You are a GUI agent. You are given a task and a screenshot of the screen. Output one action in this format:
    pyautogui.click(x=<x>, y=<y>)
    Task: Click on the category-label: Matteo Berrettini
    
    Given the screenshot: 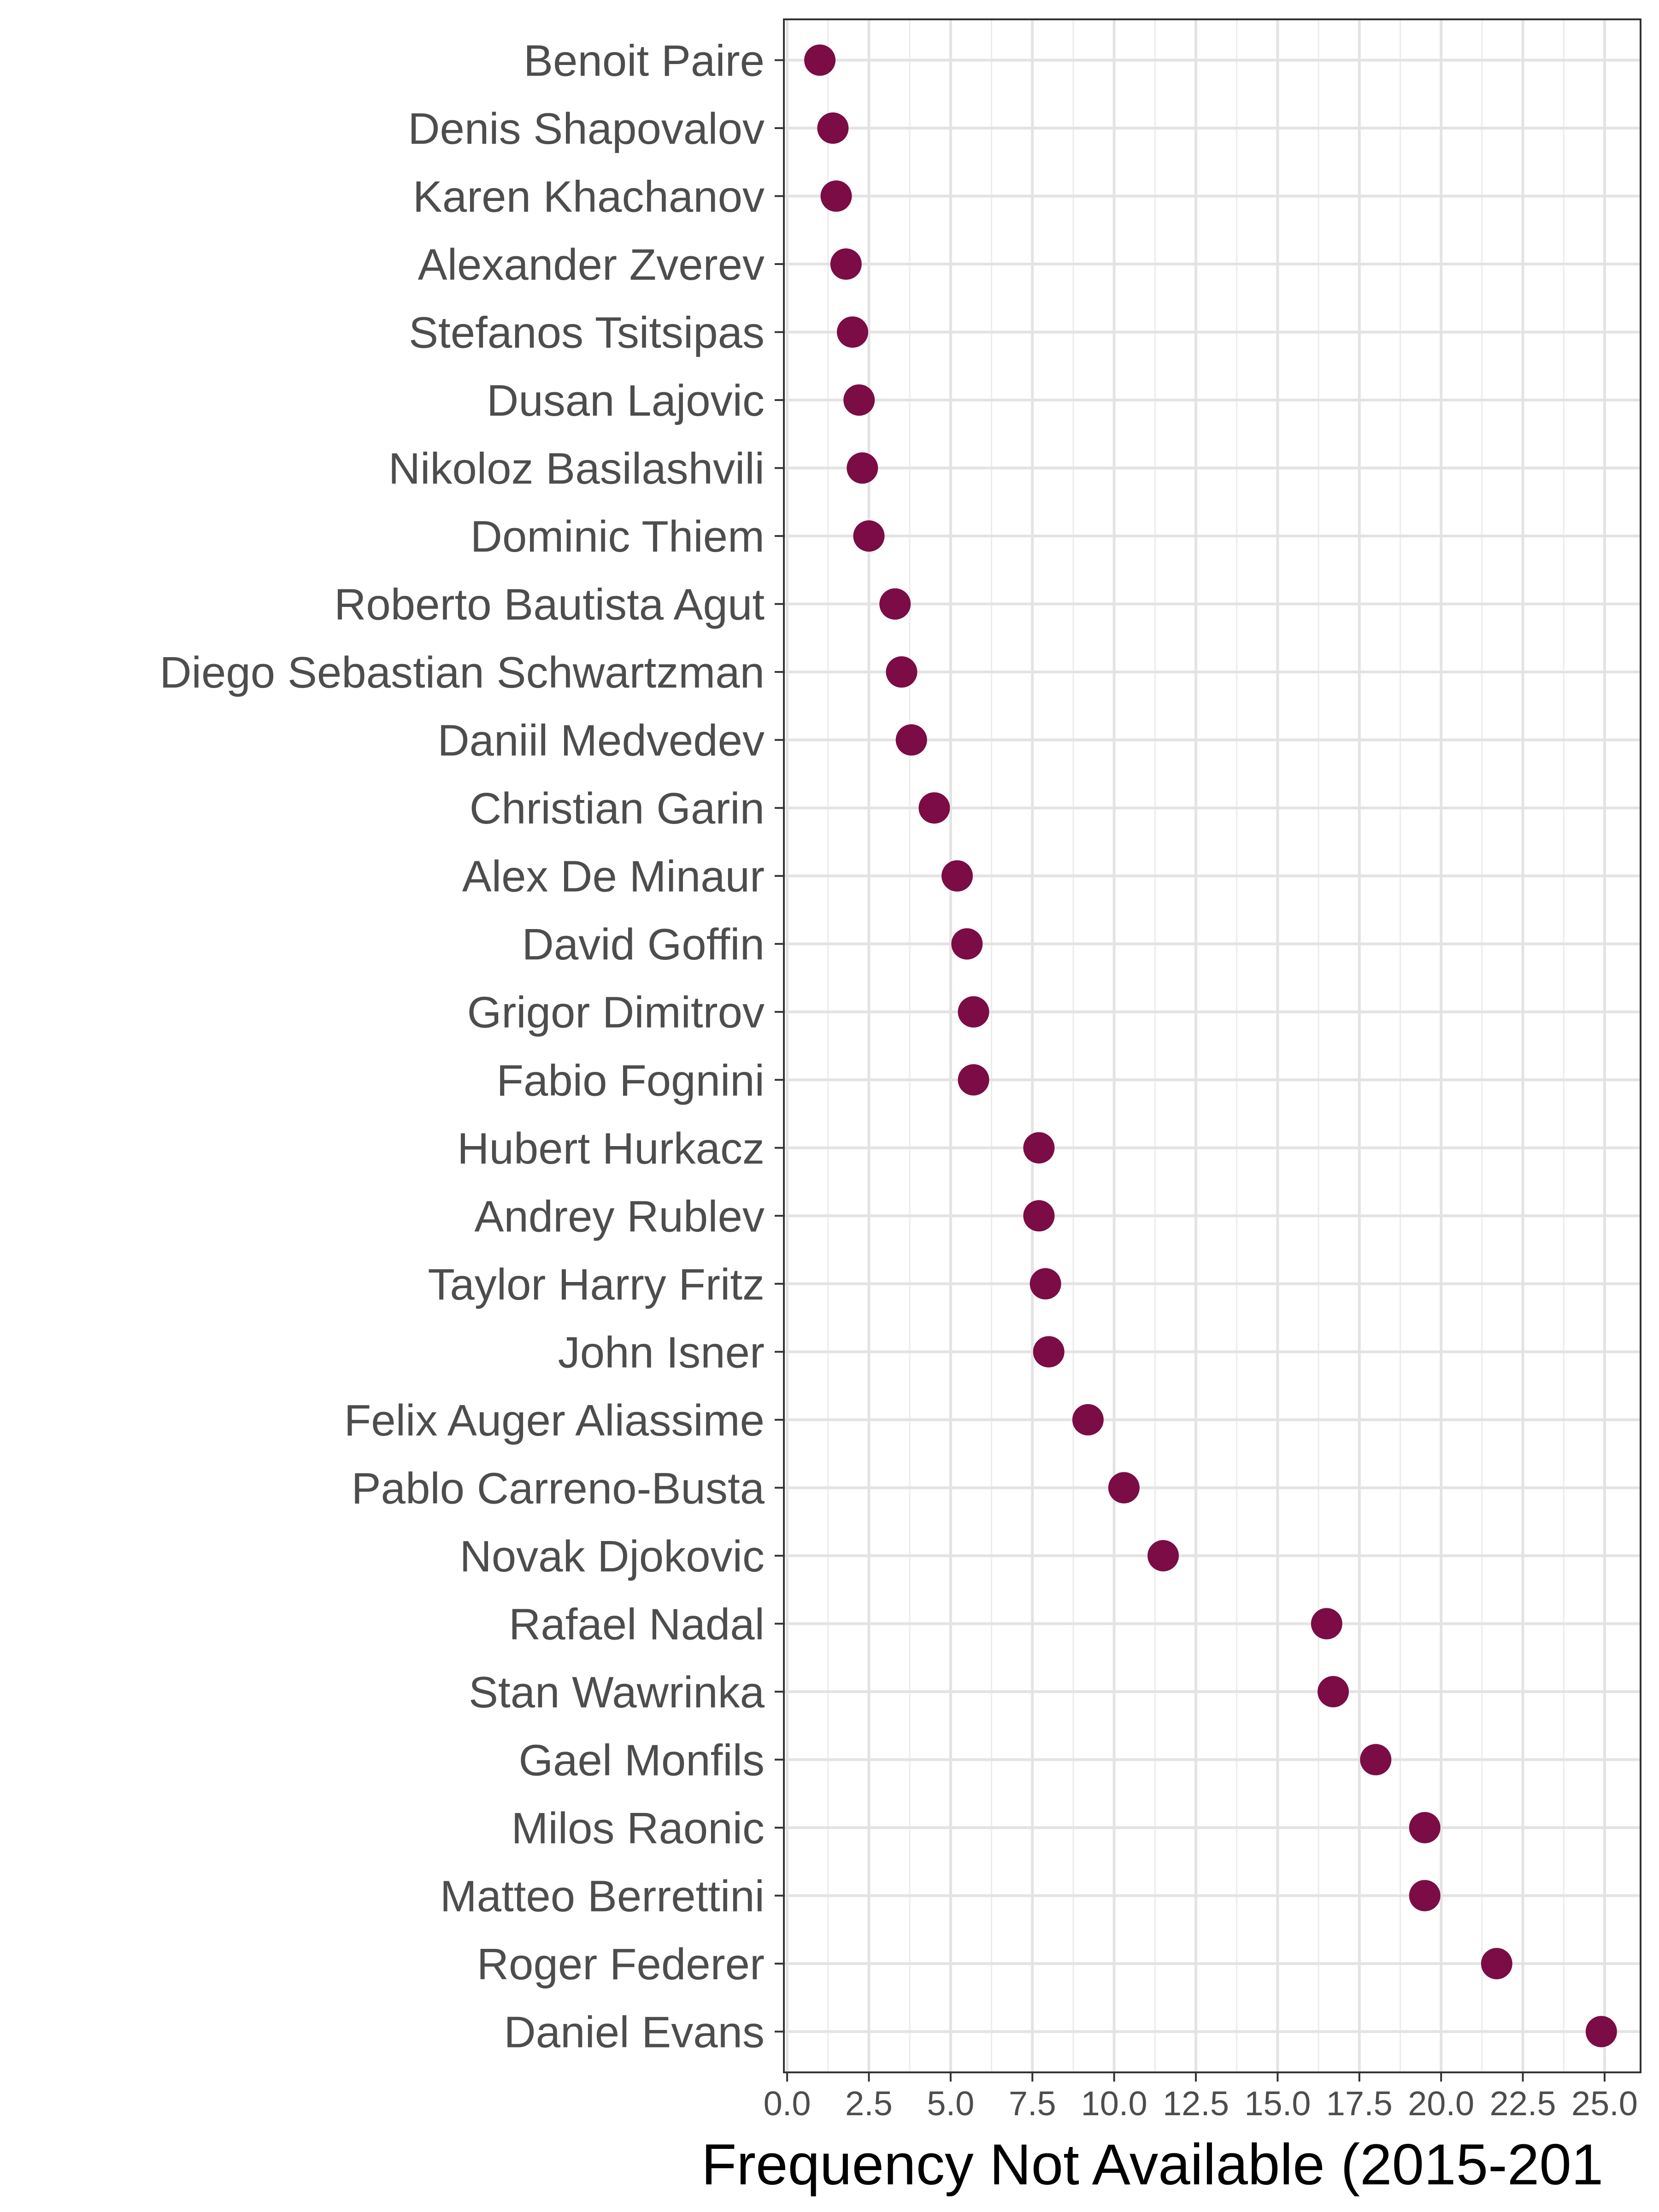 What is the action you would take?
    pyautogui.click(x=602, y=1896)
    